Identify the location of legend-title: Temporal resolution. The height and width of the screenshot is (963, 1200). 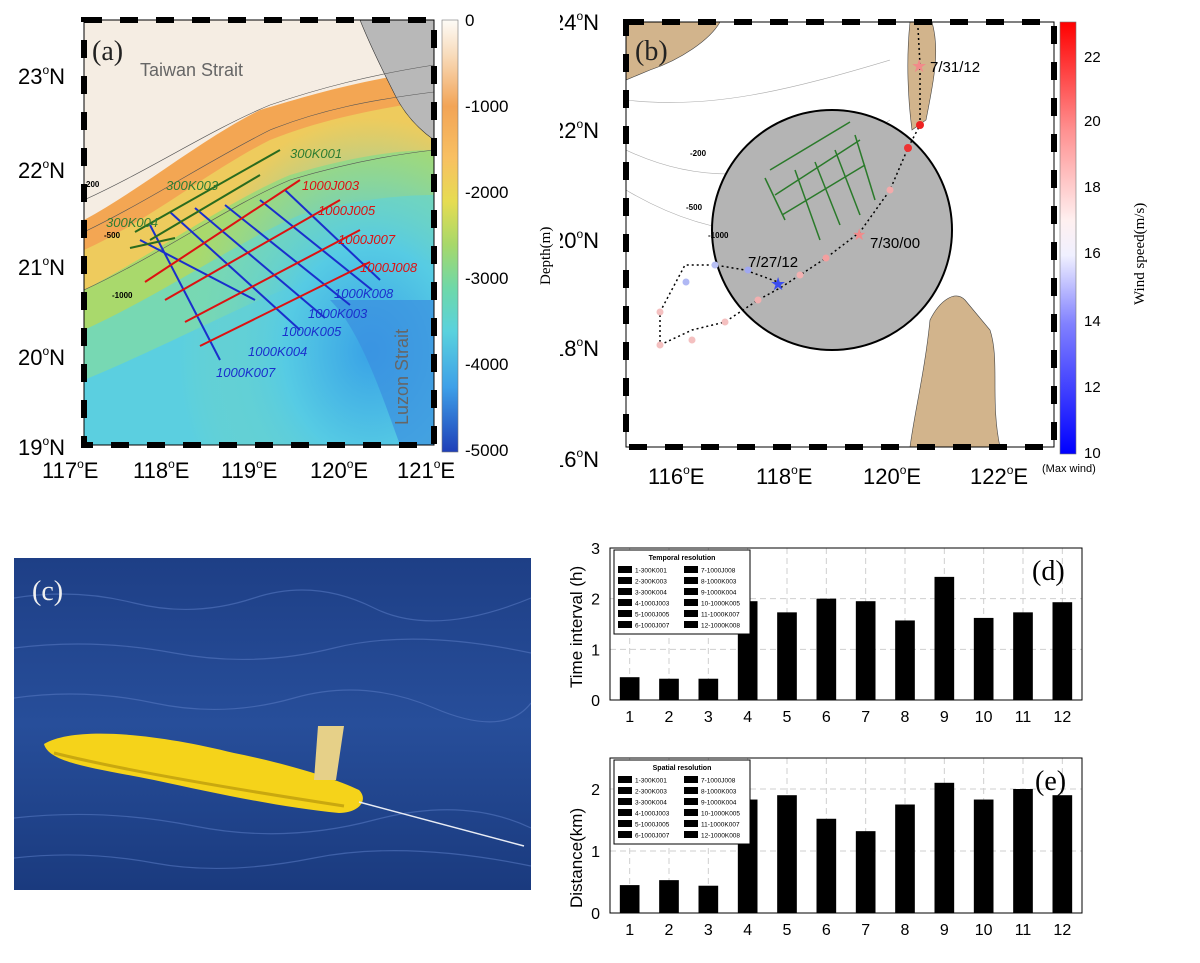
(682, 558).